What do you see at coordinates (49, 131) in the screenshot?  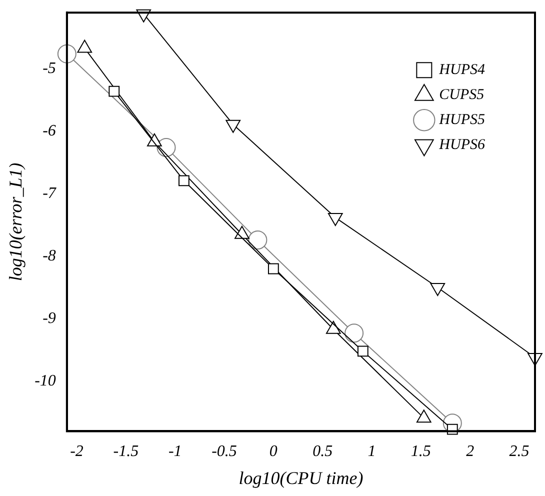 I see `y-tick-label: -6` at bounding box center [49, 131].